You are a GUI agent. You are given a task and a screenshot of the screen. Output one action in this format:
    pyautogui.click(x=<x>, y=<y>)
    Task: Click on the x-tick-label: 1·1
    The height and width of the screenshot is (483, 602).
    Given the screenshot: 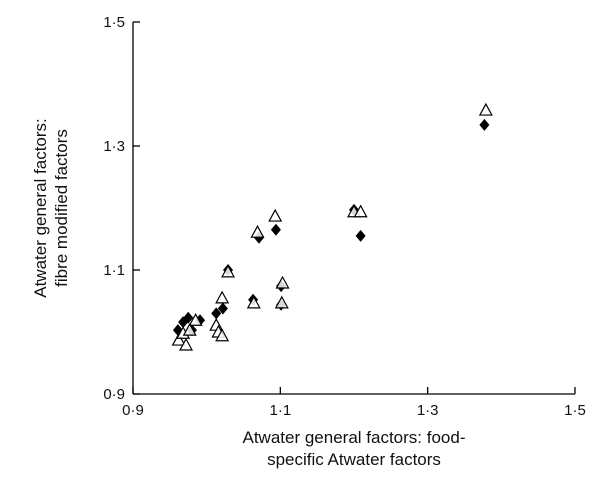 What is the action you would take?
    pyautogui.click(x=280, y=410)
    